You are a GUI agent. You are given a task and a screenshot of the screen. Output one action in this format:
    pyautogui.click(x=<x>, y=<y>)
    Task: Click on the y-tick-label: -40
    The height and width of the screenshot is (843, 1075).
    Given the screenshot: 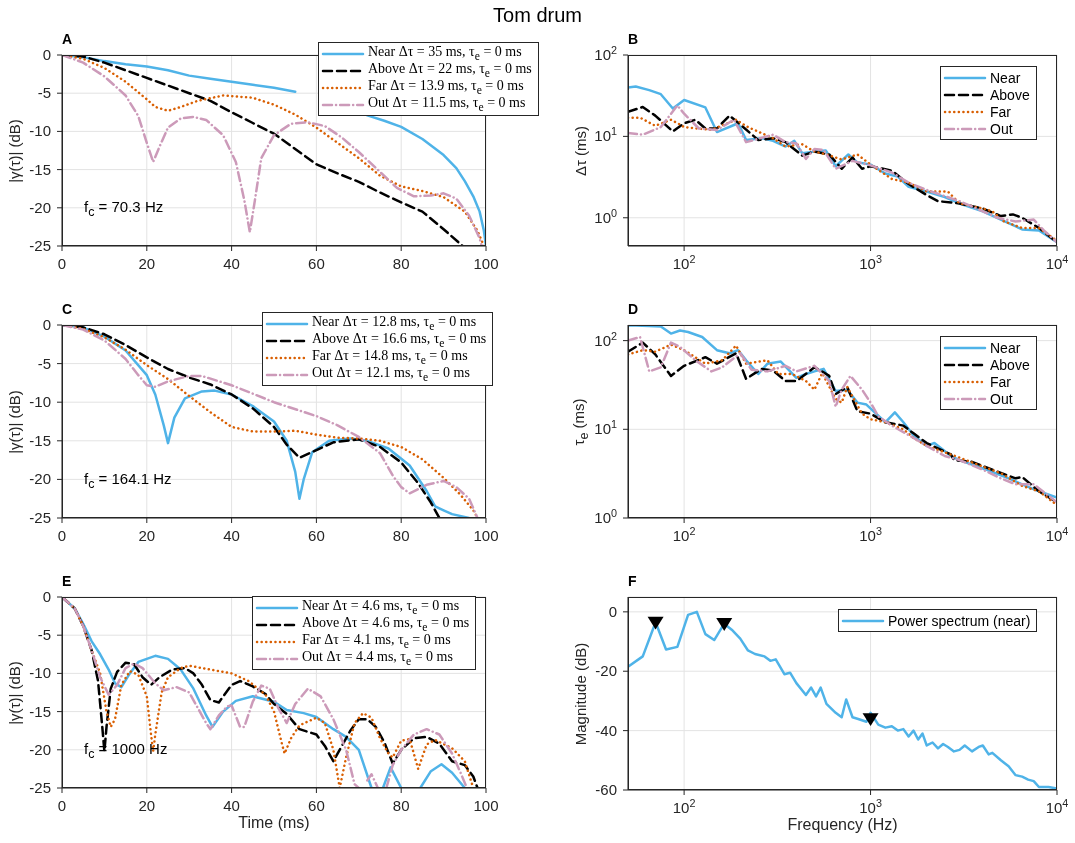 What is the action you would take?
    pyautogui.click(x=606, y=730)
    